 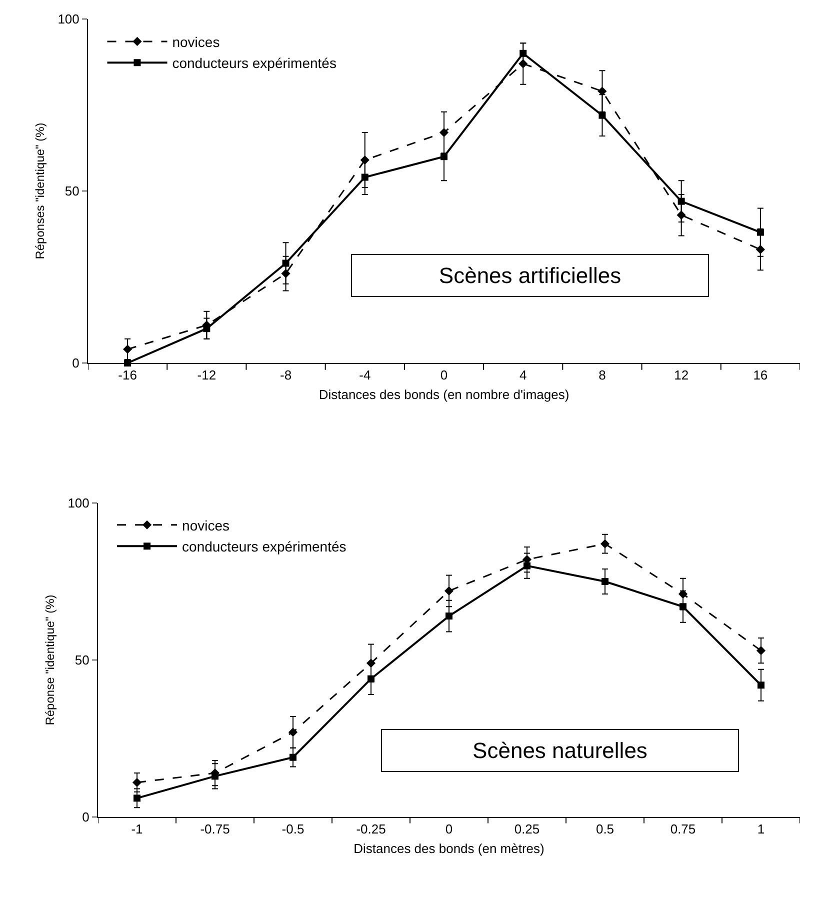 What do you see at coordinates (530, 275) in the screenshot?
I see `annotation: Scènes artificielles` at bounding box center [530, 275].